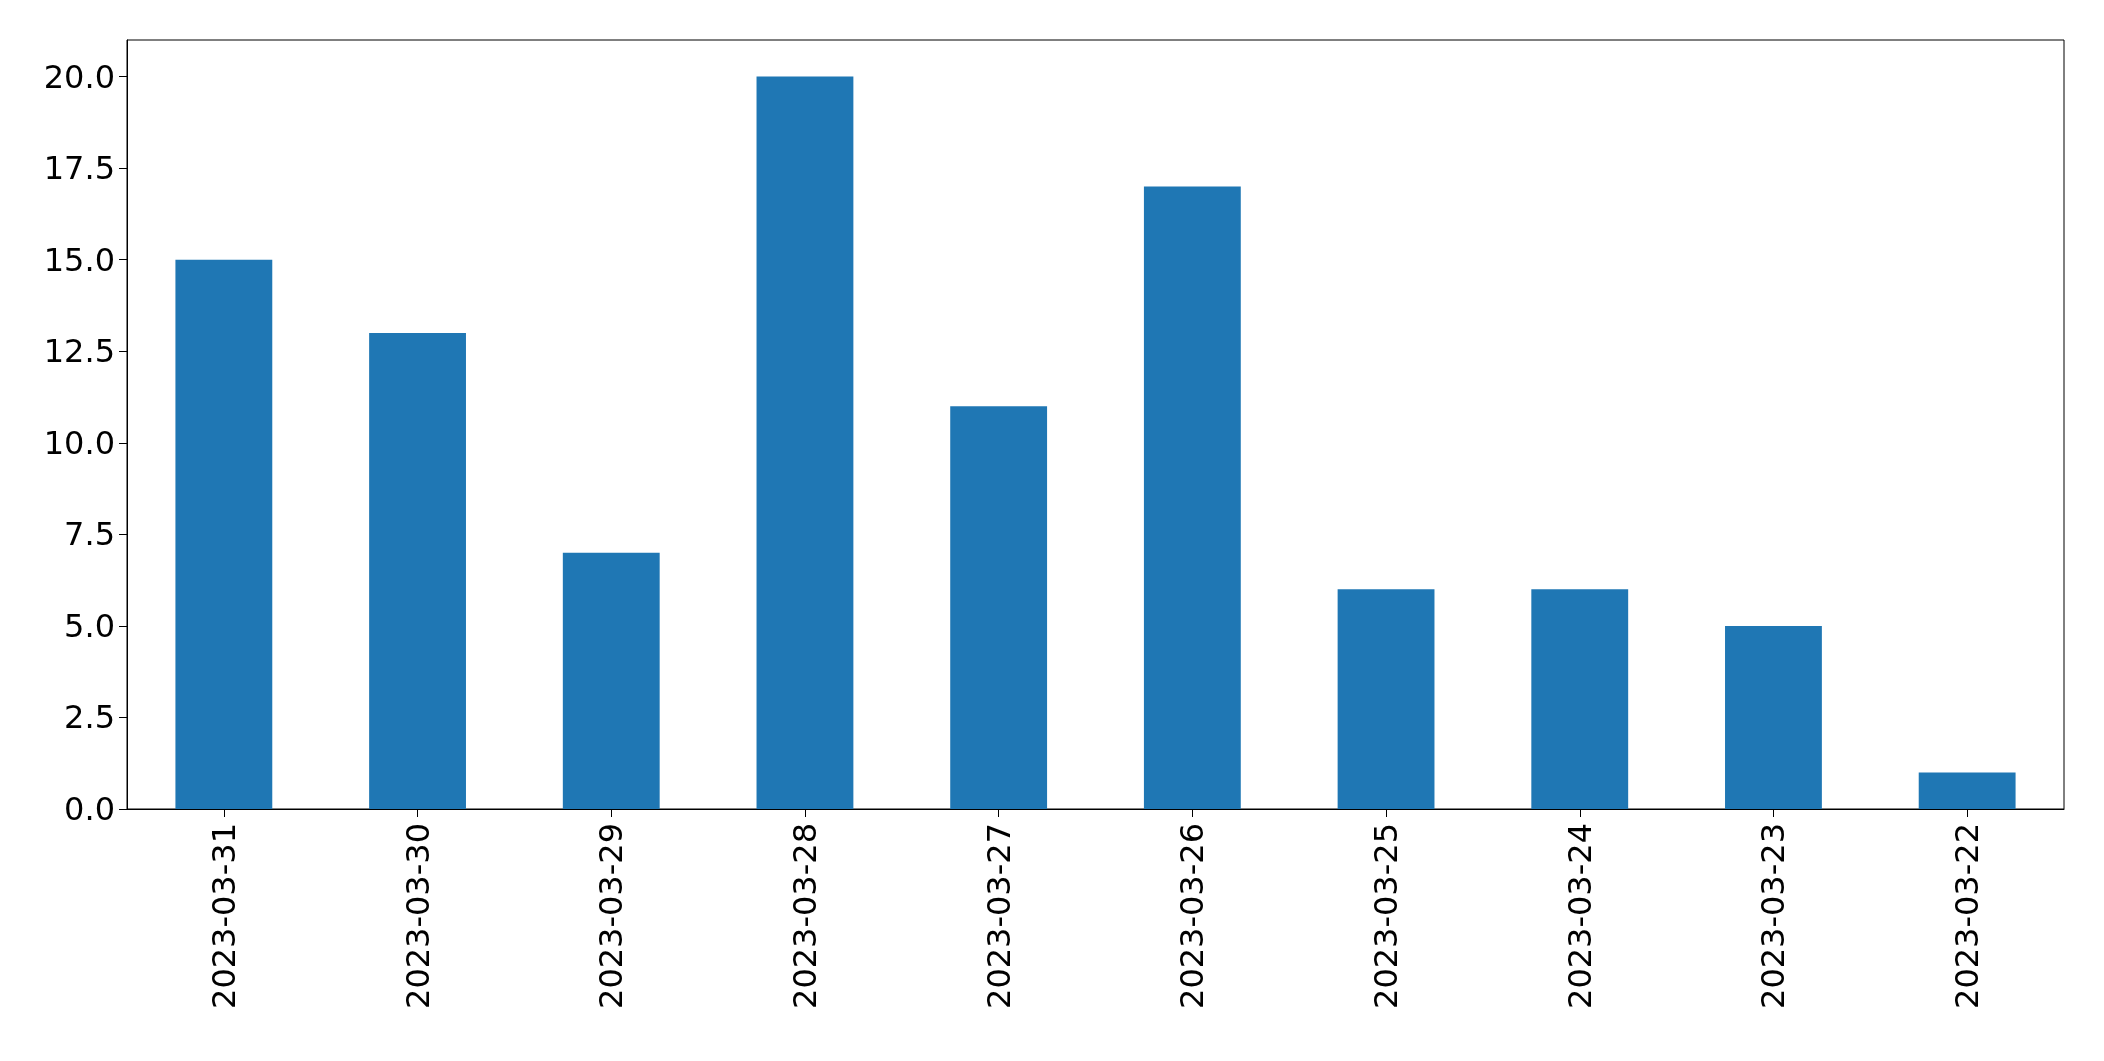 Image resolution: width=2104 pixels, height=1061 pixels. Describe the element at coordinates (1967, 916) in the screenshot. I see `x-tick-label: 2023-03-22` at that location.